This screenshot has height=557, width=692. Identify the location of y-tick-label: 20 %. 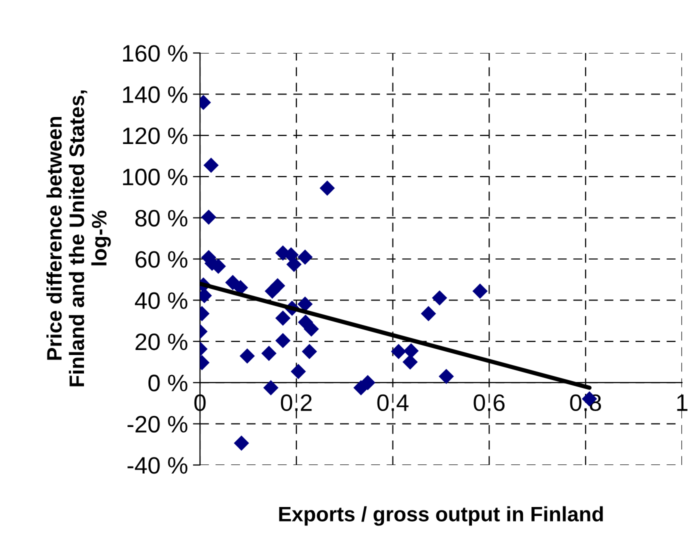
(162, 341).